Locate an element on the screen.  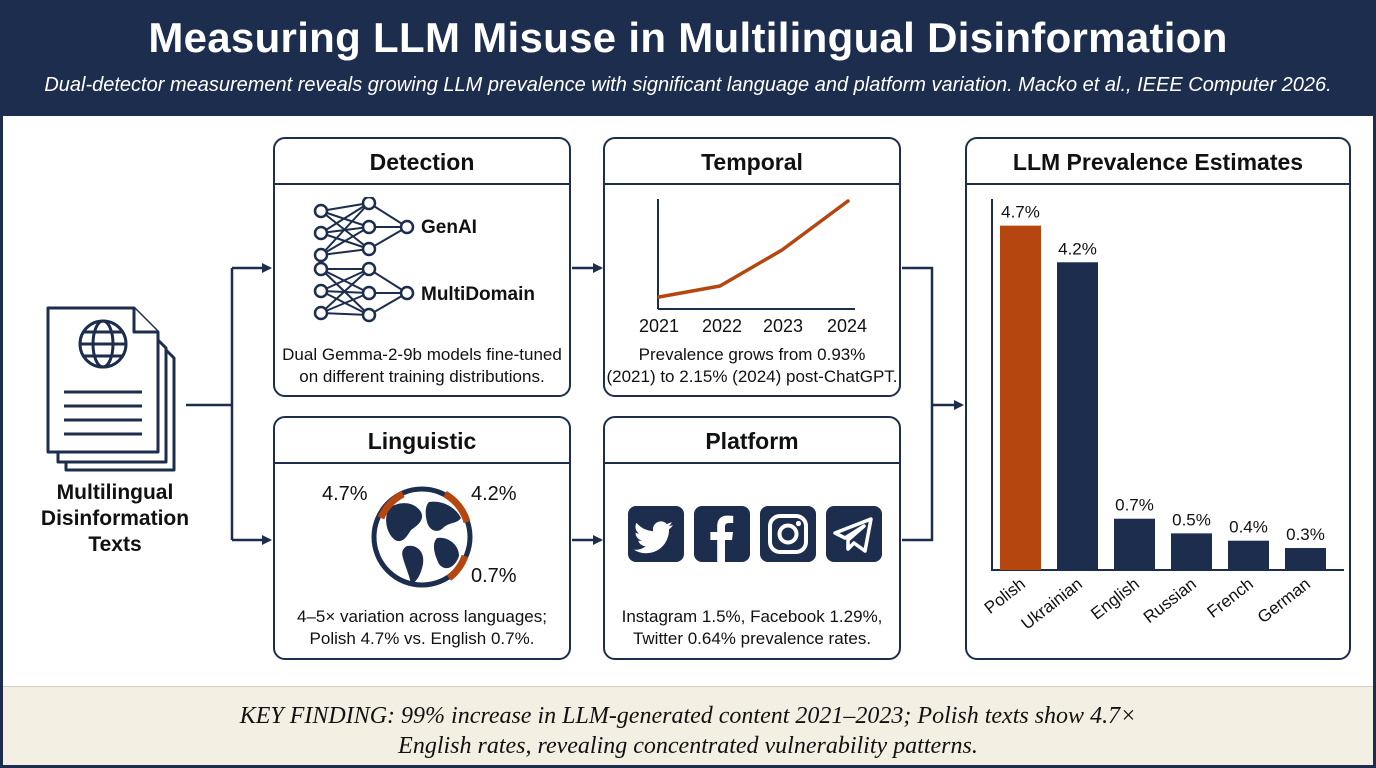
detection-text-line: Dual Gemma-2-9b models fine-tuned is located at coordinates (422, 354).